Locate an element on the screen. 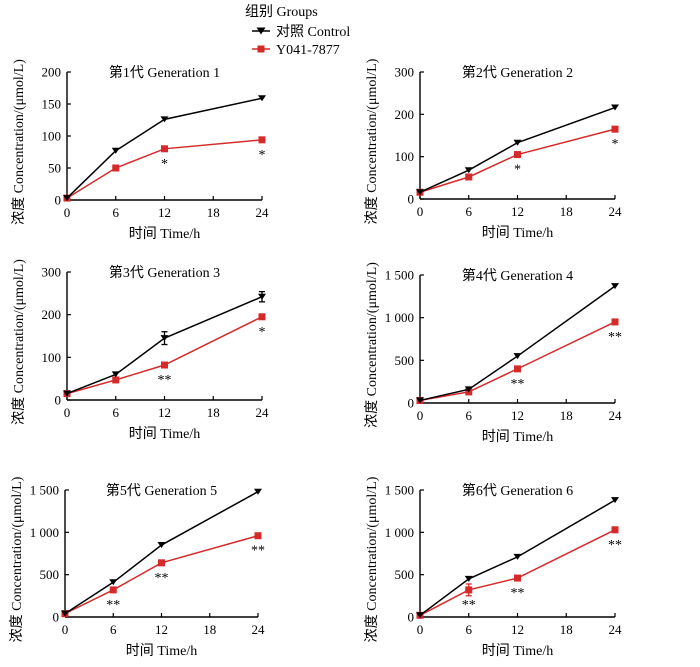 The width and height of the screenshot is (700, 667). legend-control-marker is located at coordinates (261, 31).